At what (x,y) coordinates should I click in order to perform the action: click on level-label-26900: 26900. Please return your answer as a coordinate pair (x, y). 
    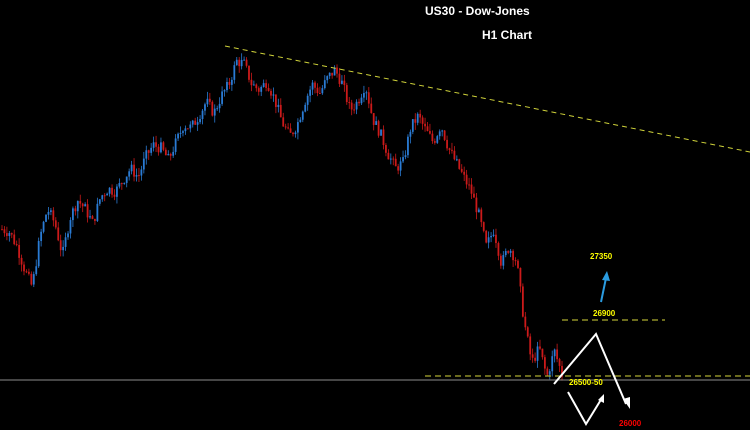
    Looking at the image, I should click on (604, 313).